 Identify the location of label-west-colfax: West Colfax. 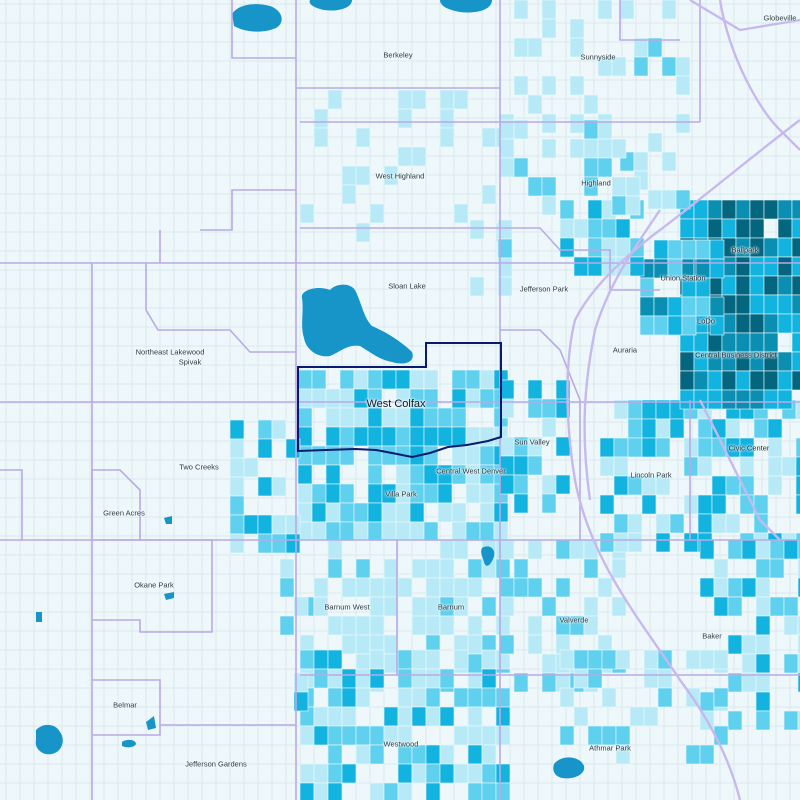
(396, 404).